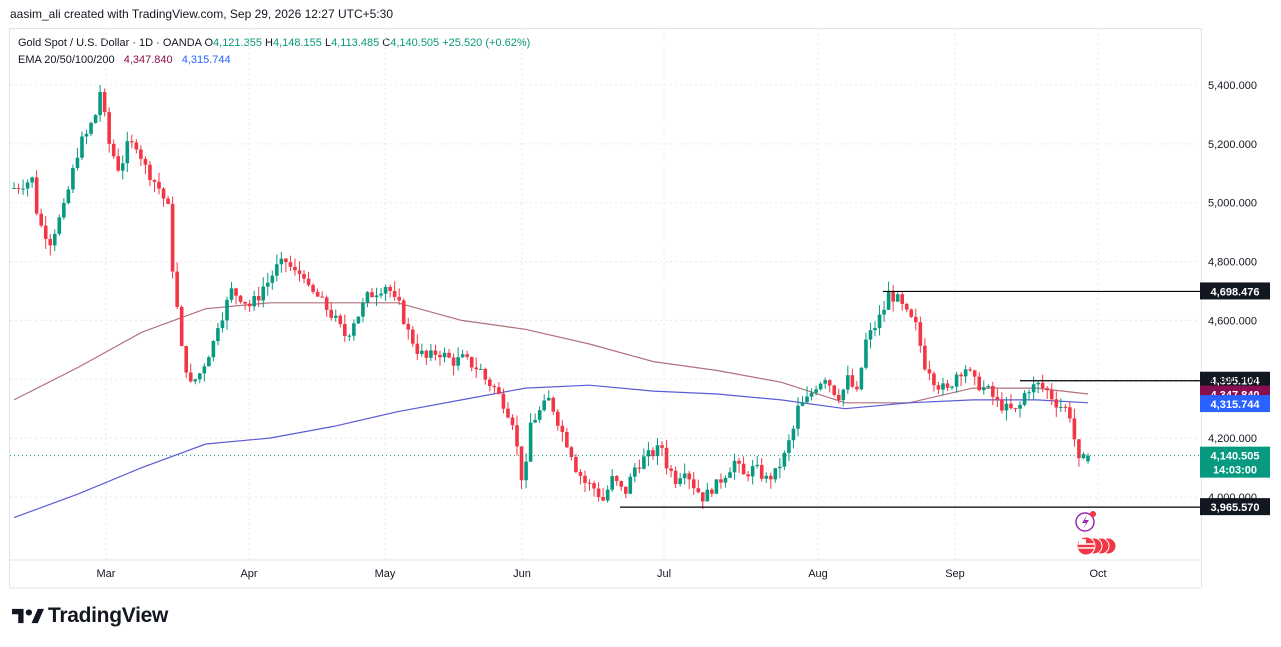 Image resolution: width=1281 pixels, height=647 pixels. What do you see at coordinates (1085, 521) in the screenshot?
I see `lightning-event-icon` at bounding box center [1085, 521].